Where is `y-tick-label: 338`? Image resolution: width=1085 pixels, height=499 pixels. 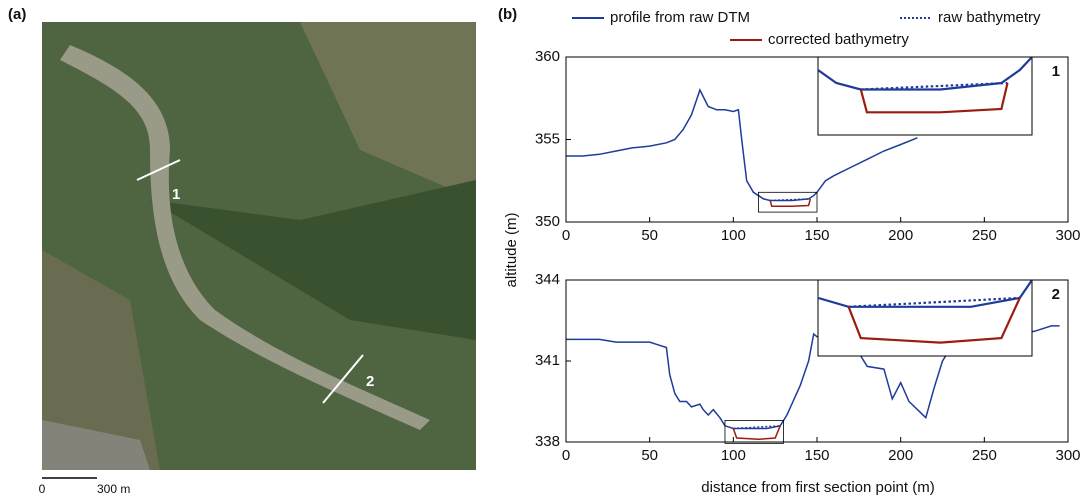
y-tick-label: 338 is located at coordinates (547, 441).